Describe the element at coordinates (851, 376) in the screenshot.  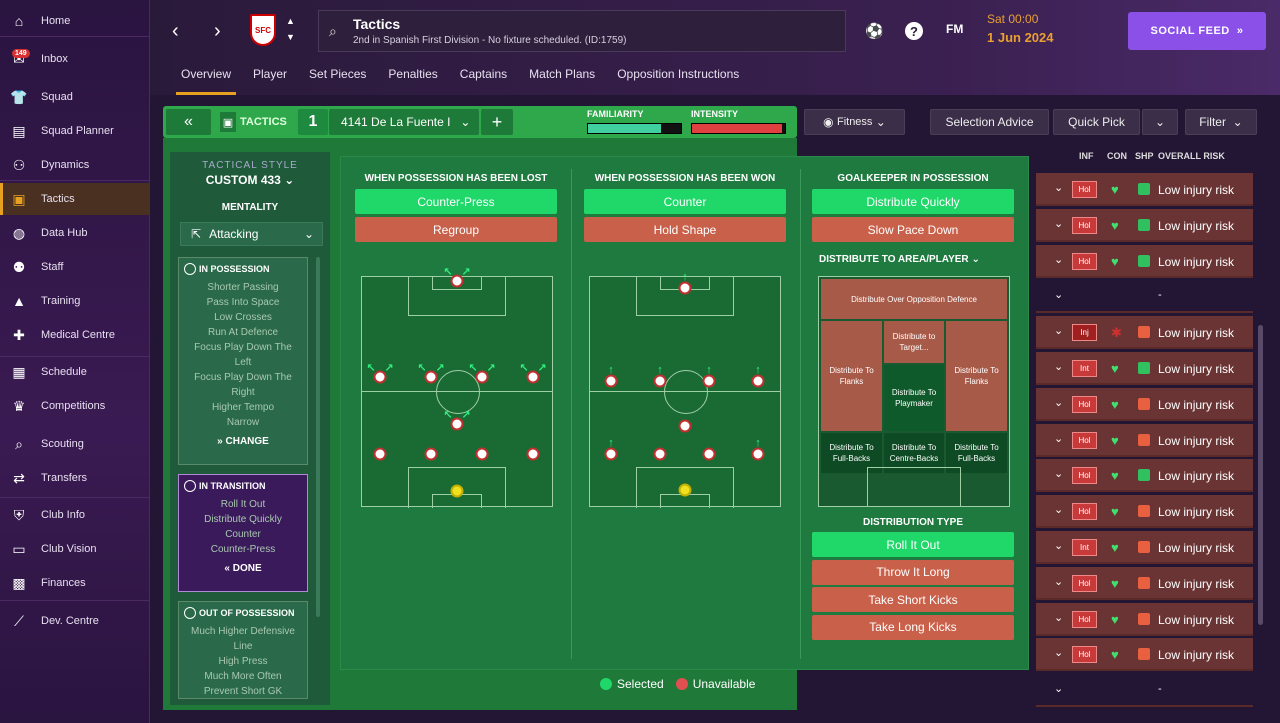
I see `zone-flanks-left: Distribute To Flanks` at that location.